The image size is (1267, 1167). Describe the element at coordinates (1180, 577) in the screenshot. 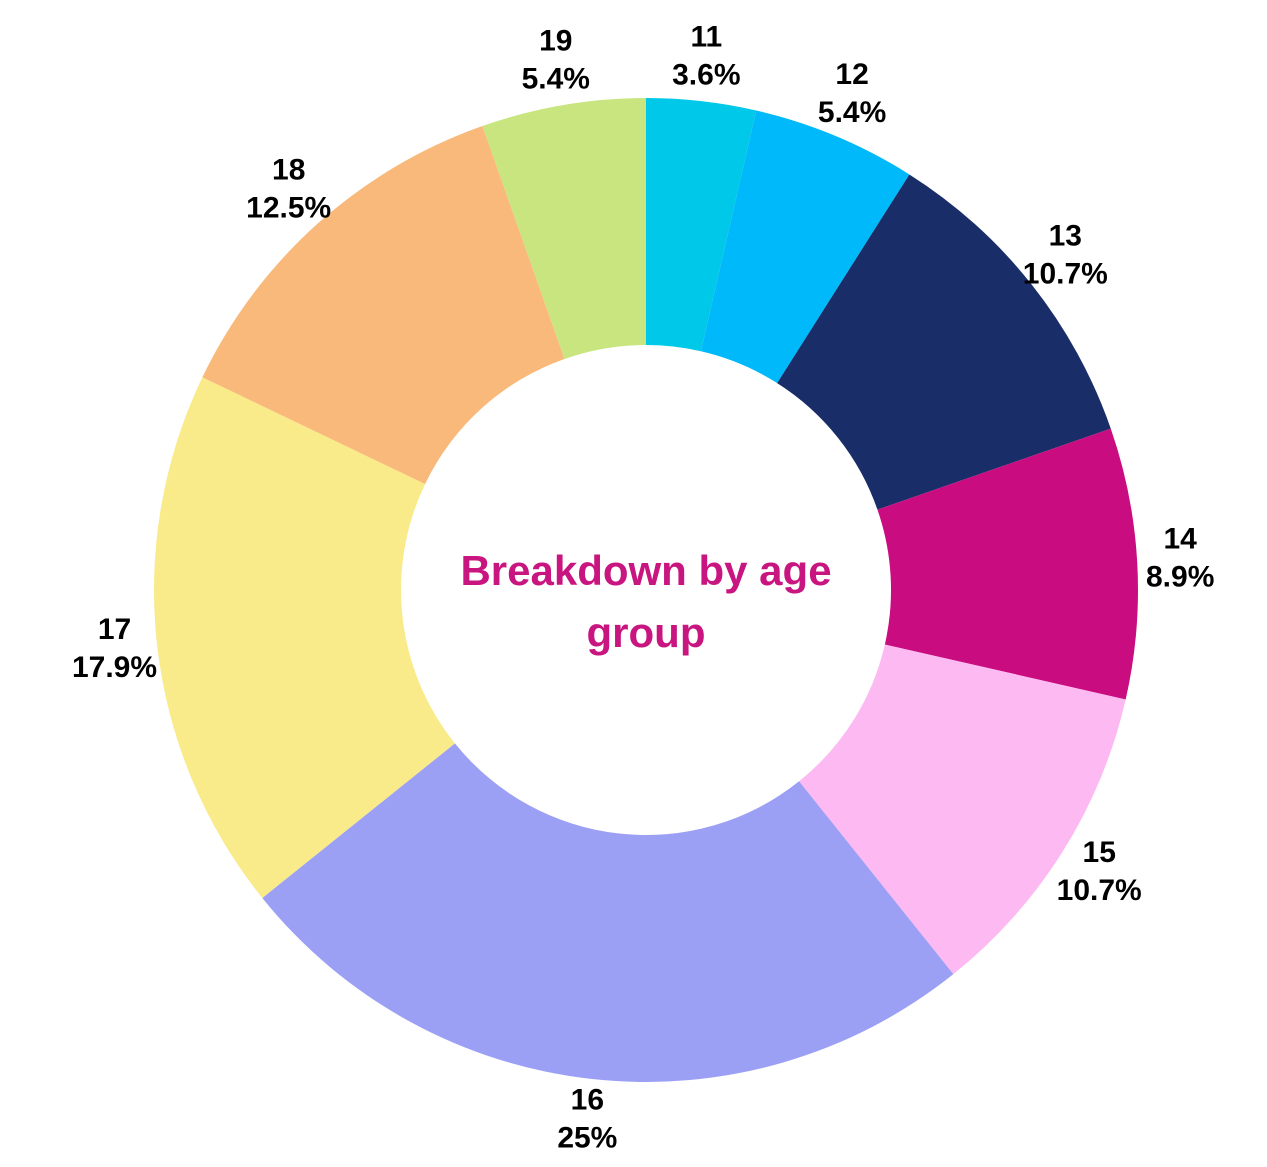

I see `slice-value-label: 8.9%` at that location.